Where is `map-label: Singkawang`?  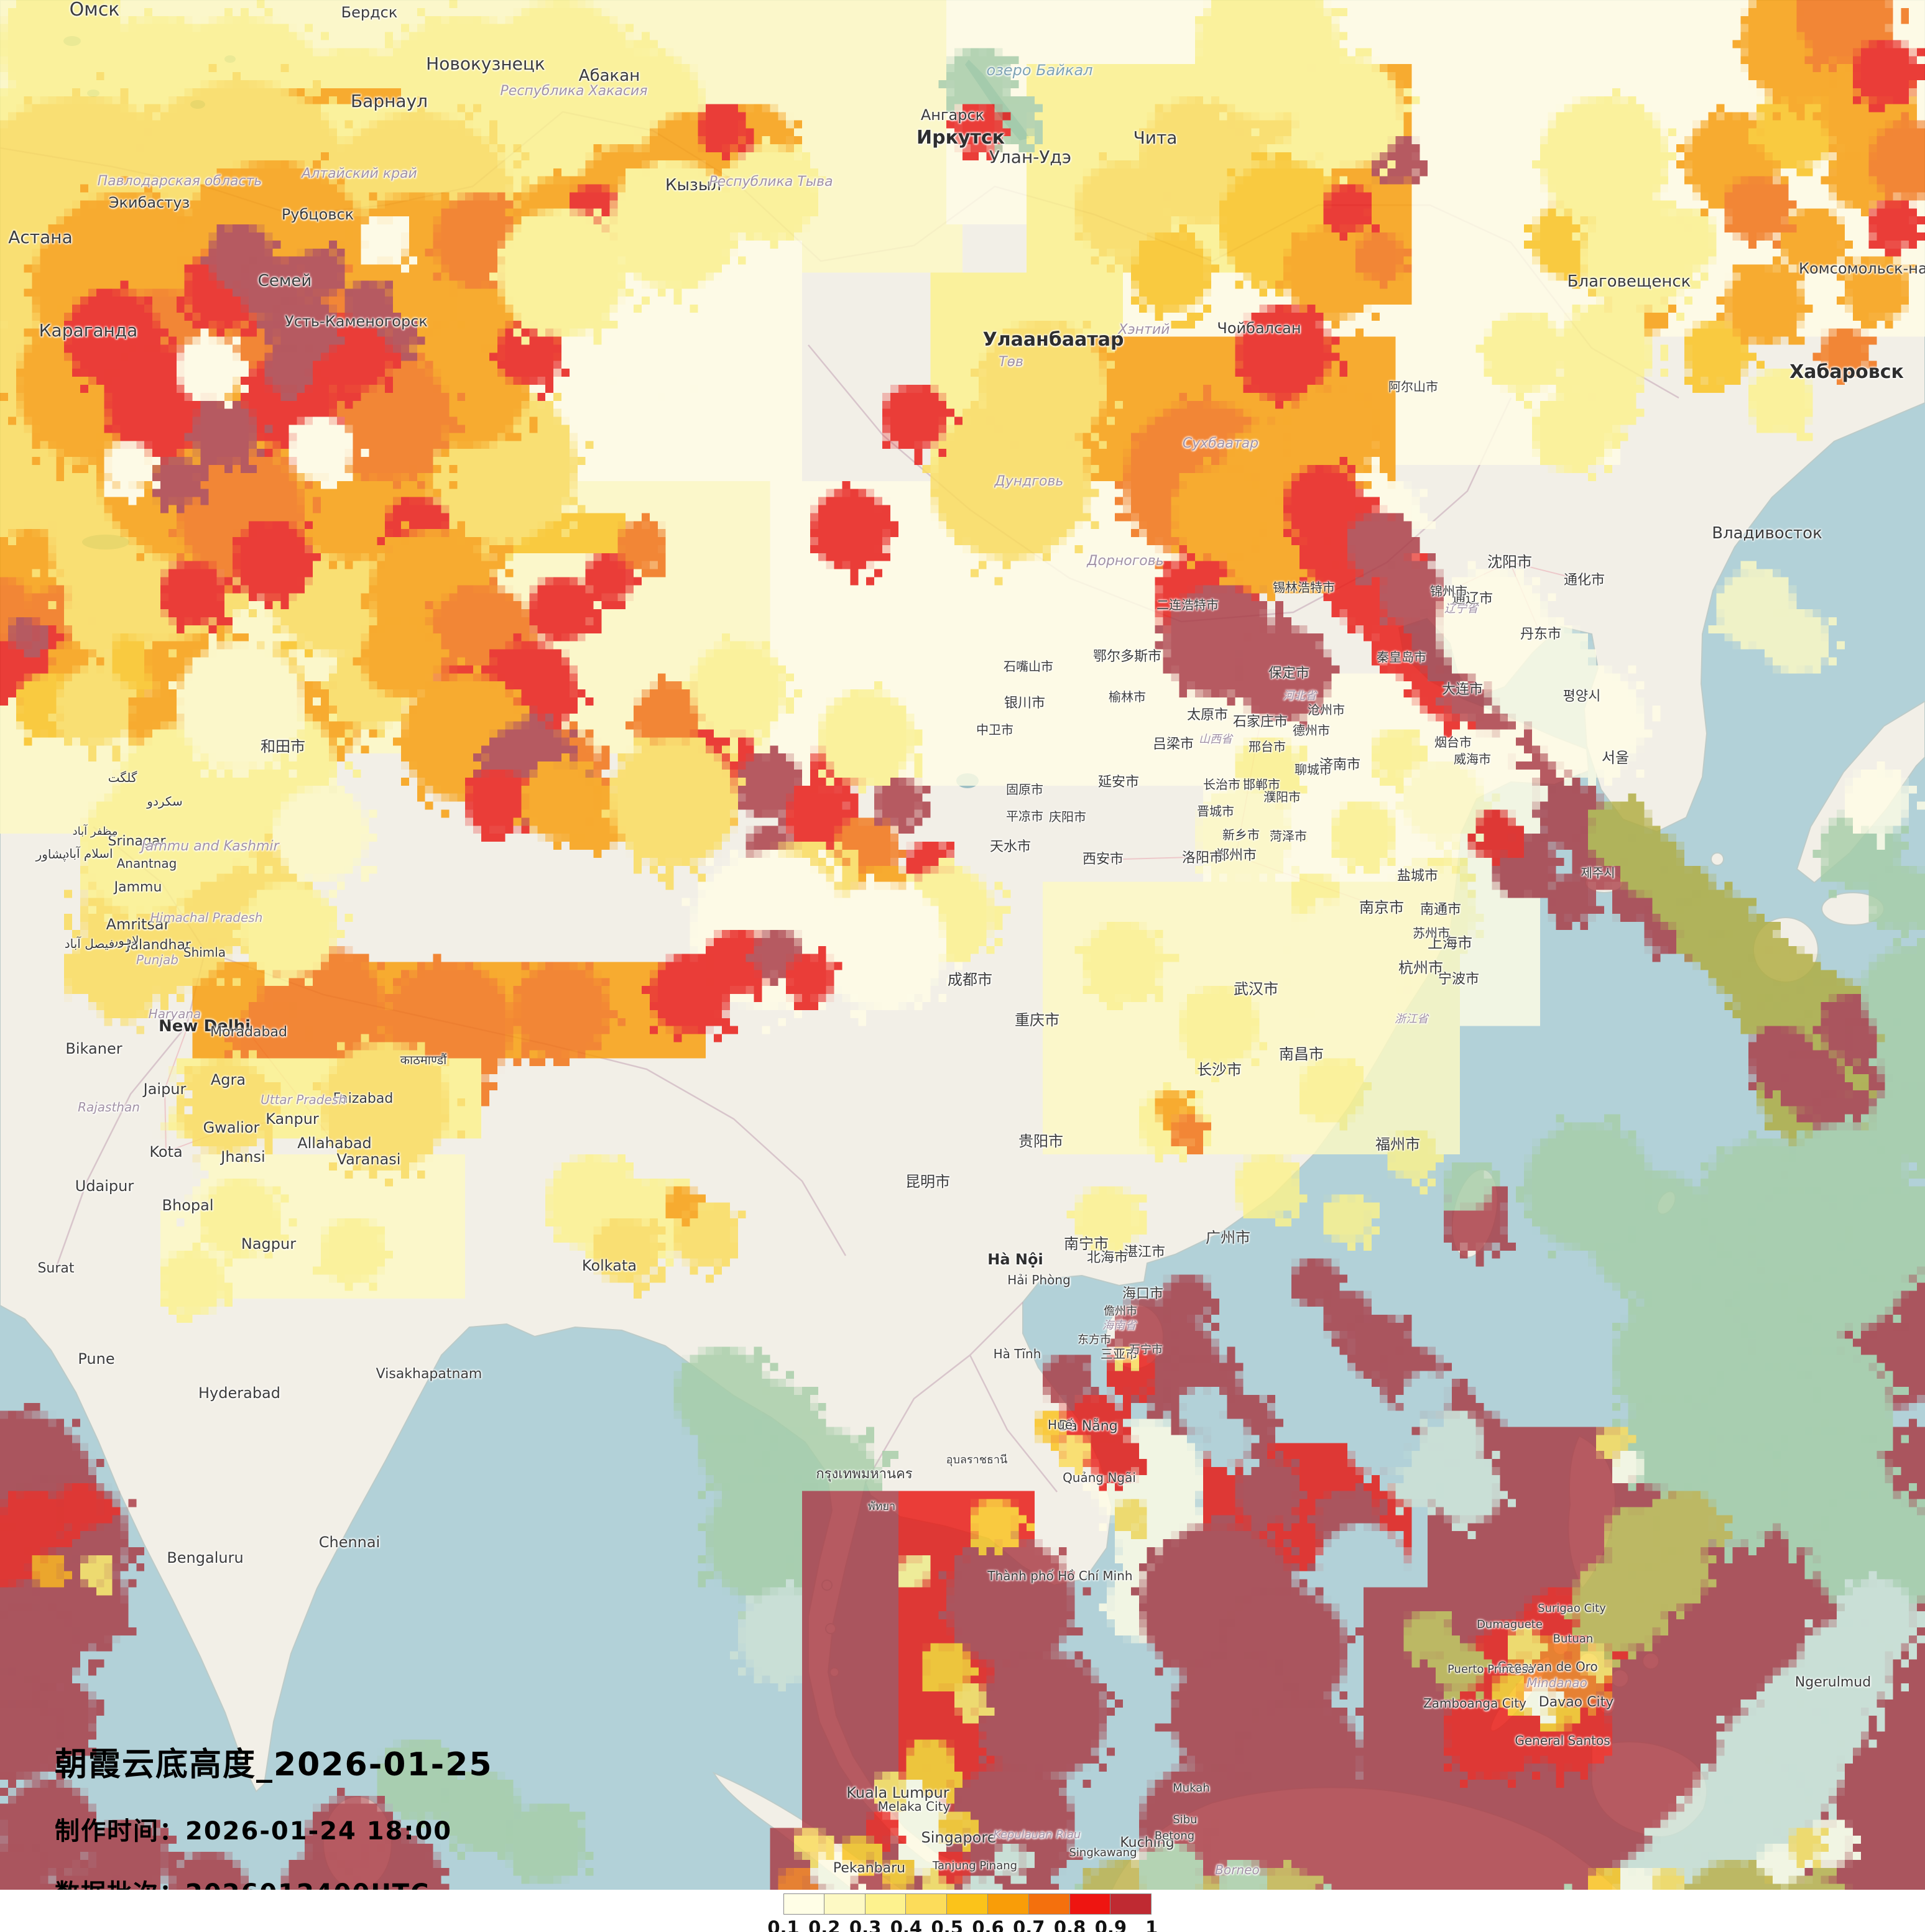
map-label: Singkawang is located at coordinates (1103, 1852).